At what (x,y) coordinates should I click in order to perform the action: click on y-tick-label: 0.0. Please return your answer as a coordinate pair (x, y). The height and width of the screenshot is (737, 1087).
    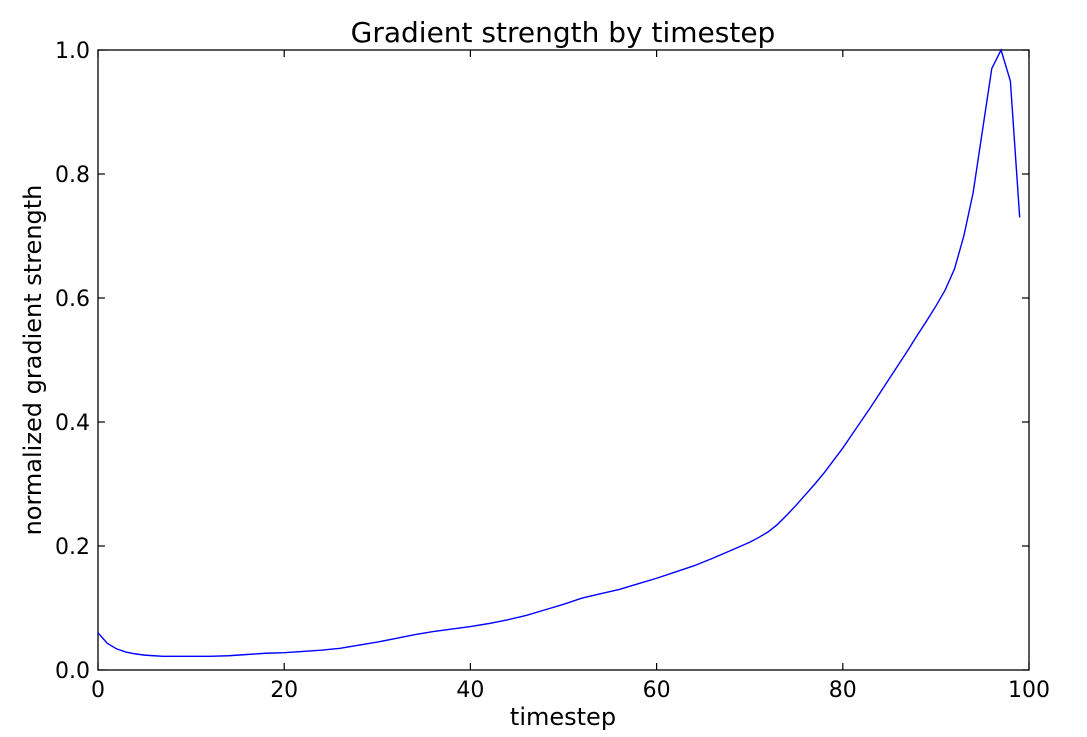
    Looking at the image, I should click on (72, 671).